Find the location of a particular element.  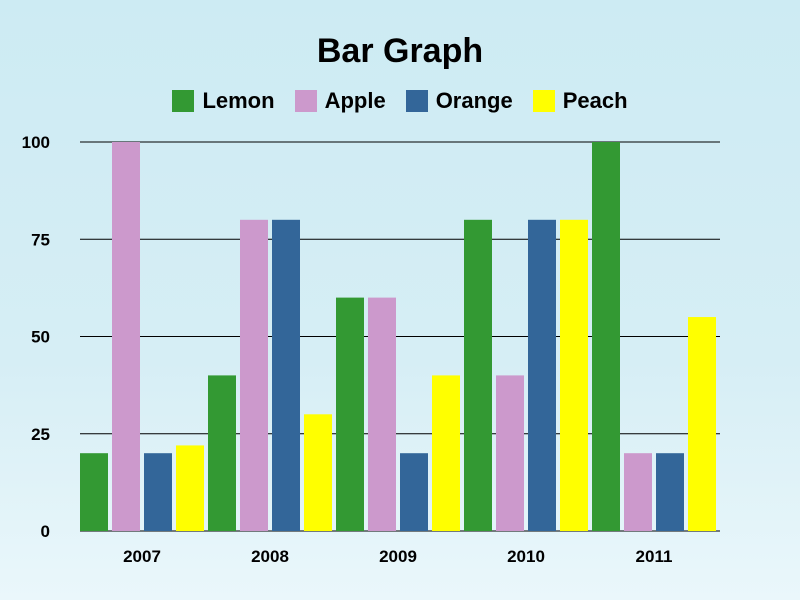

bar-apple-2008 is located at coordinates (254, 375).